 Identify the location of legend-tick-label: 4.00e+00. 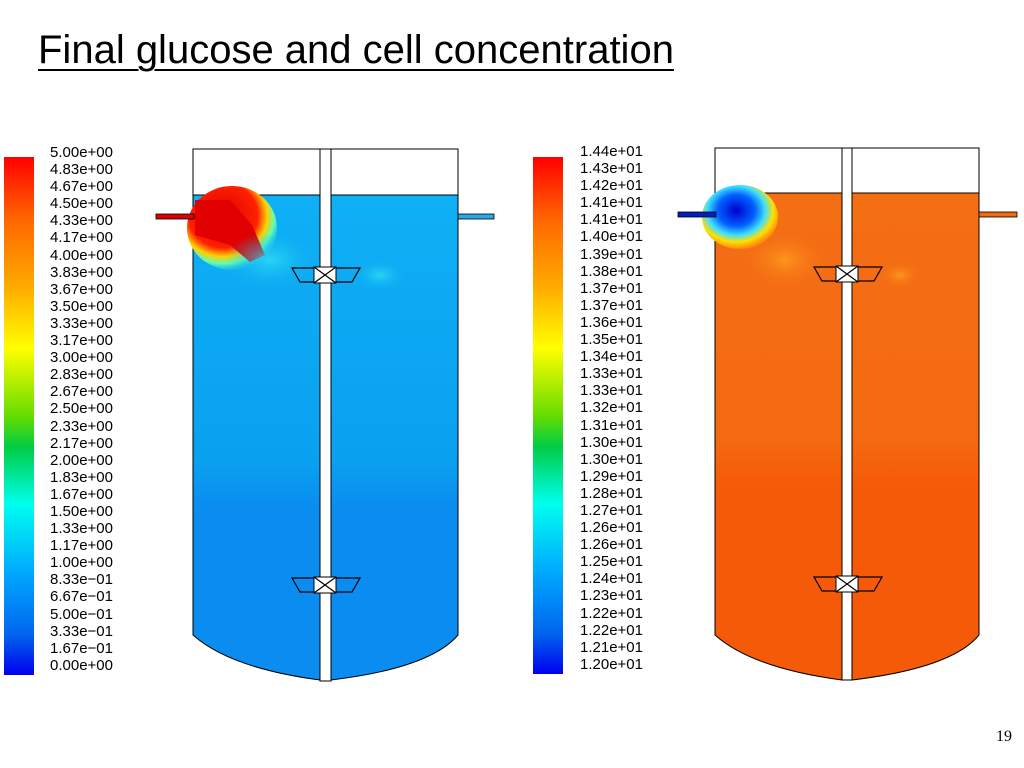
(81, 255).